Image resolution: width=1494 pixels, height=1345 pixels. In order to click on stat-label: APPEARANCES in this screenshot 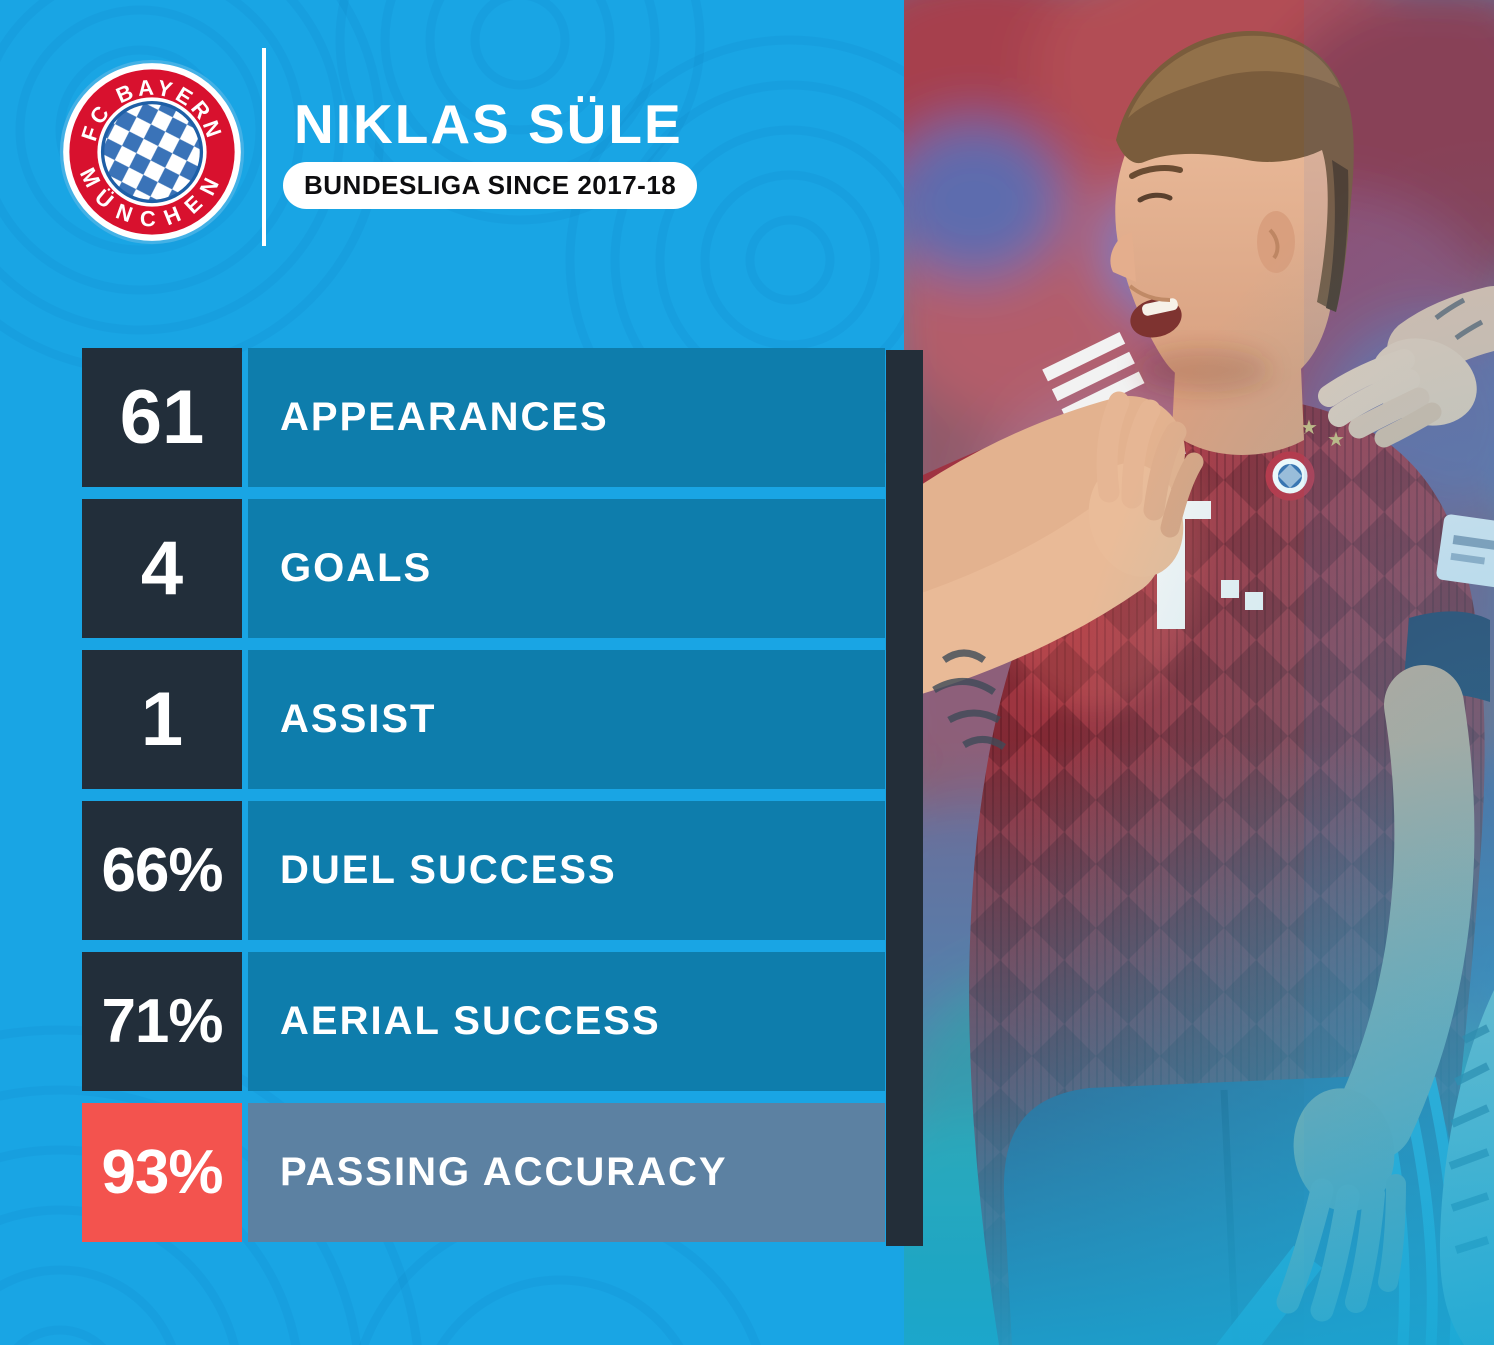, I will do `click(444, 417)`.